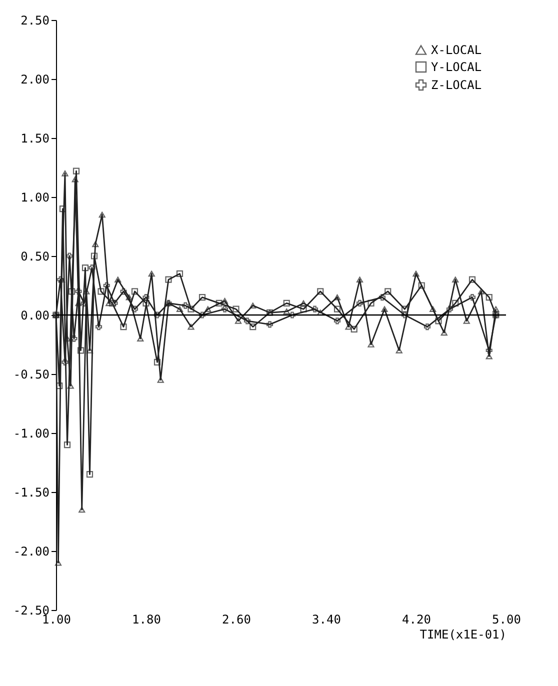  Describe the element at coordinates (236, 619) in the screenshot. I see `x-tick-label: 2.60` at that location.